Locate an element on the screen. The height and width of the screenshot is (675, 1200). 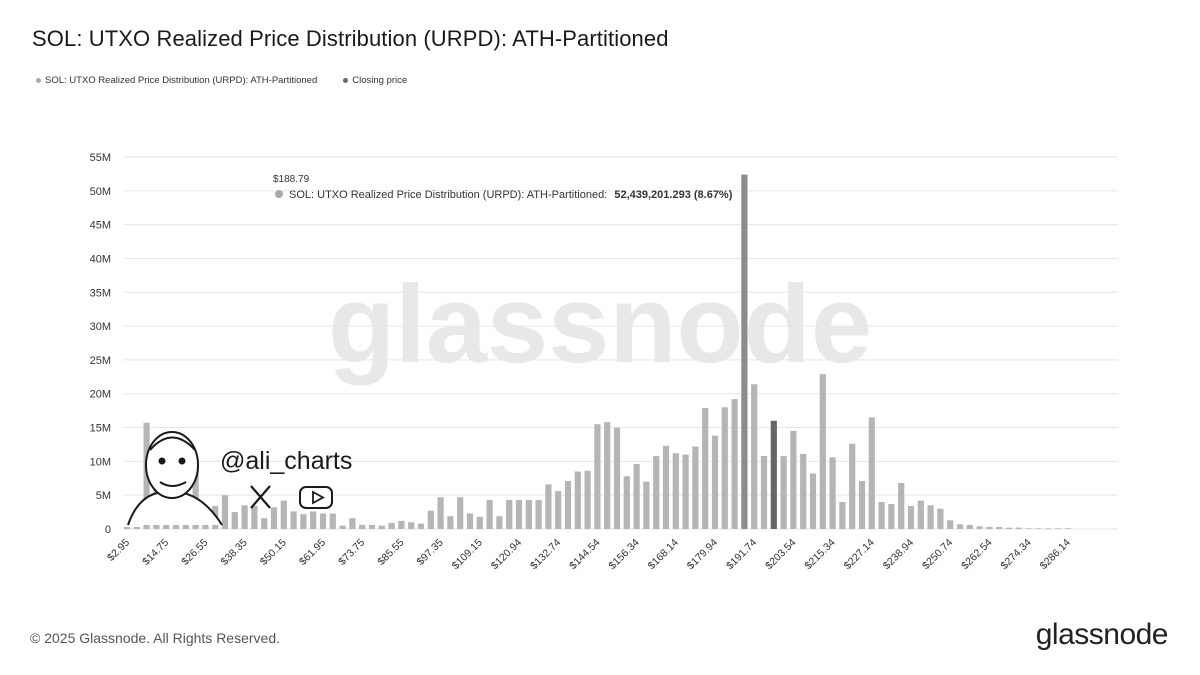
legend-item-closing-price: Closing price is located at coordinates (375, 80).